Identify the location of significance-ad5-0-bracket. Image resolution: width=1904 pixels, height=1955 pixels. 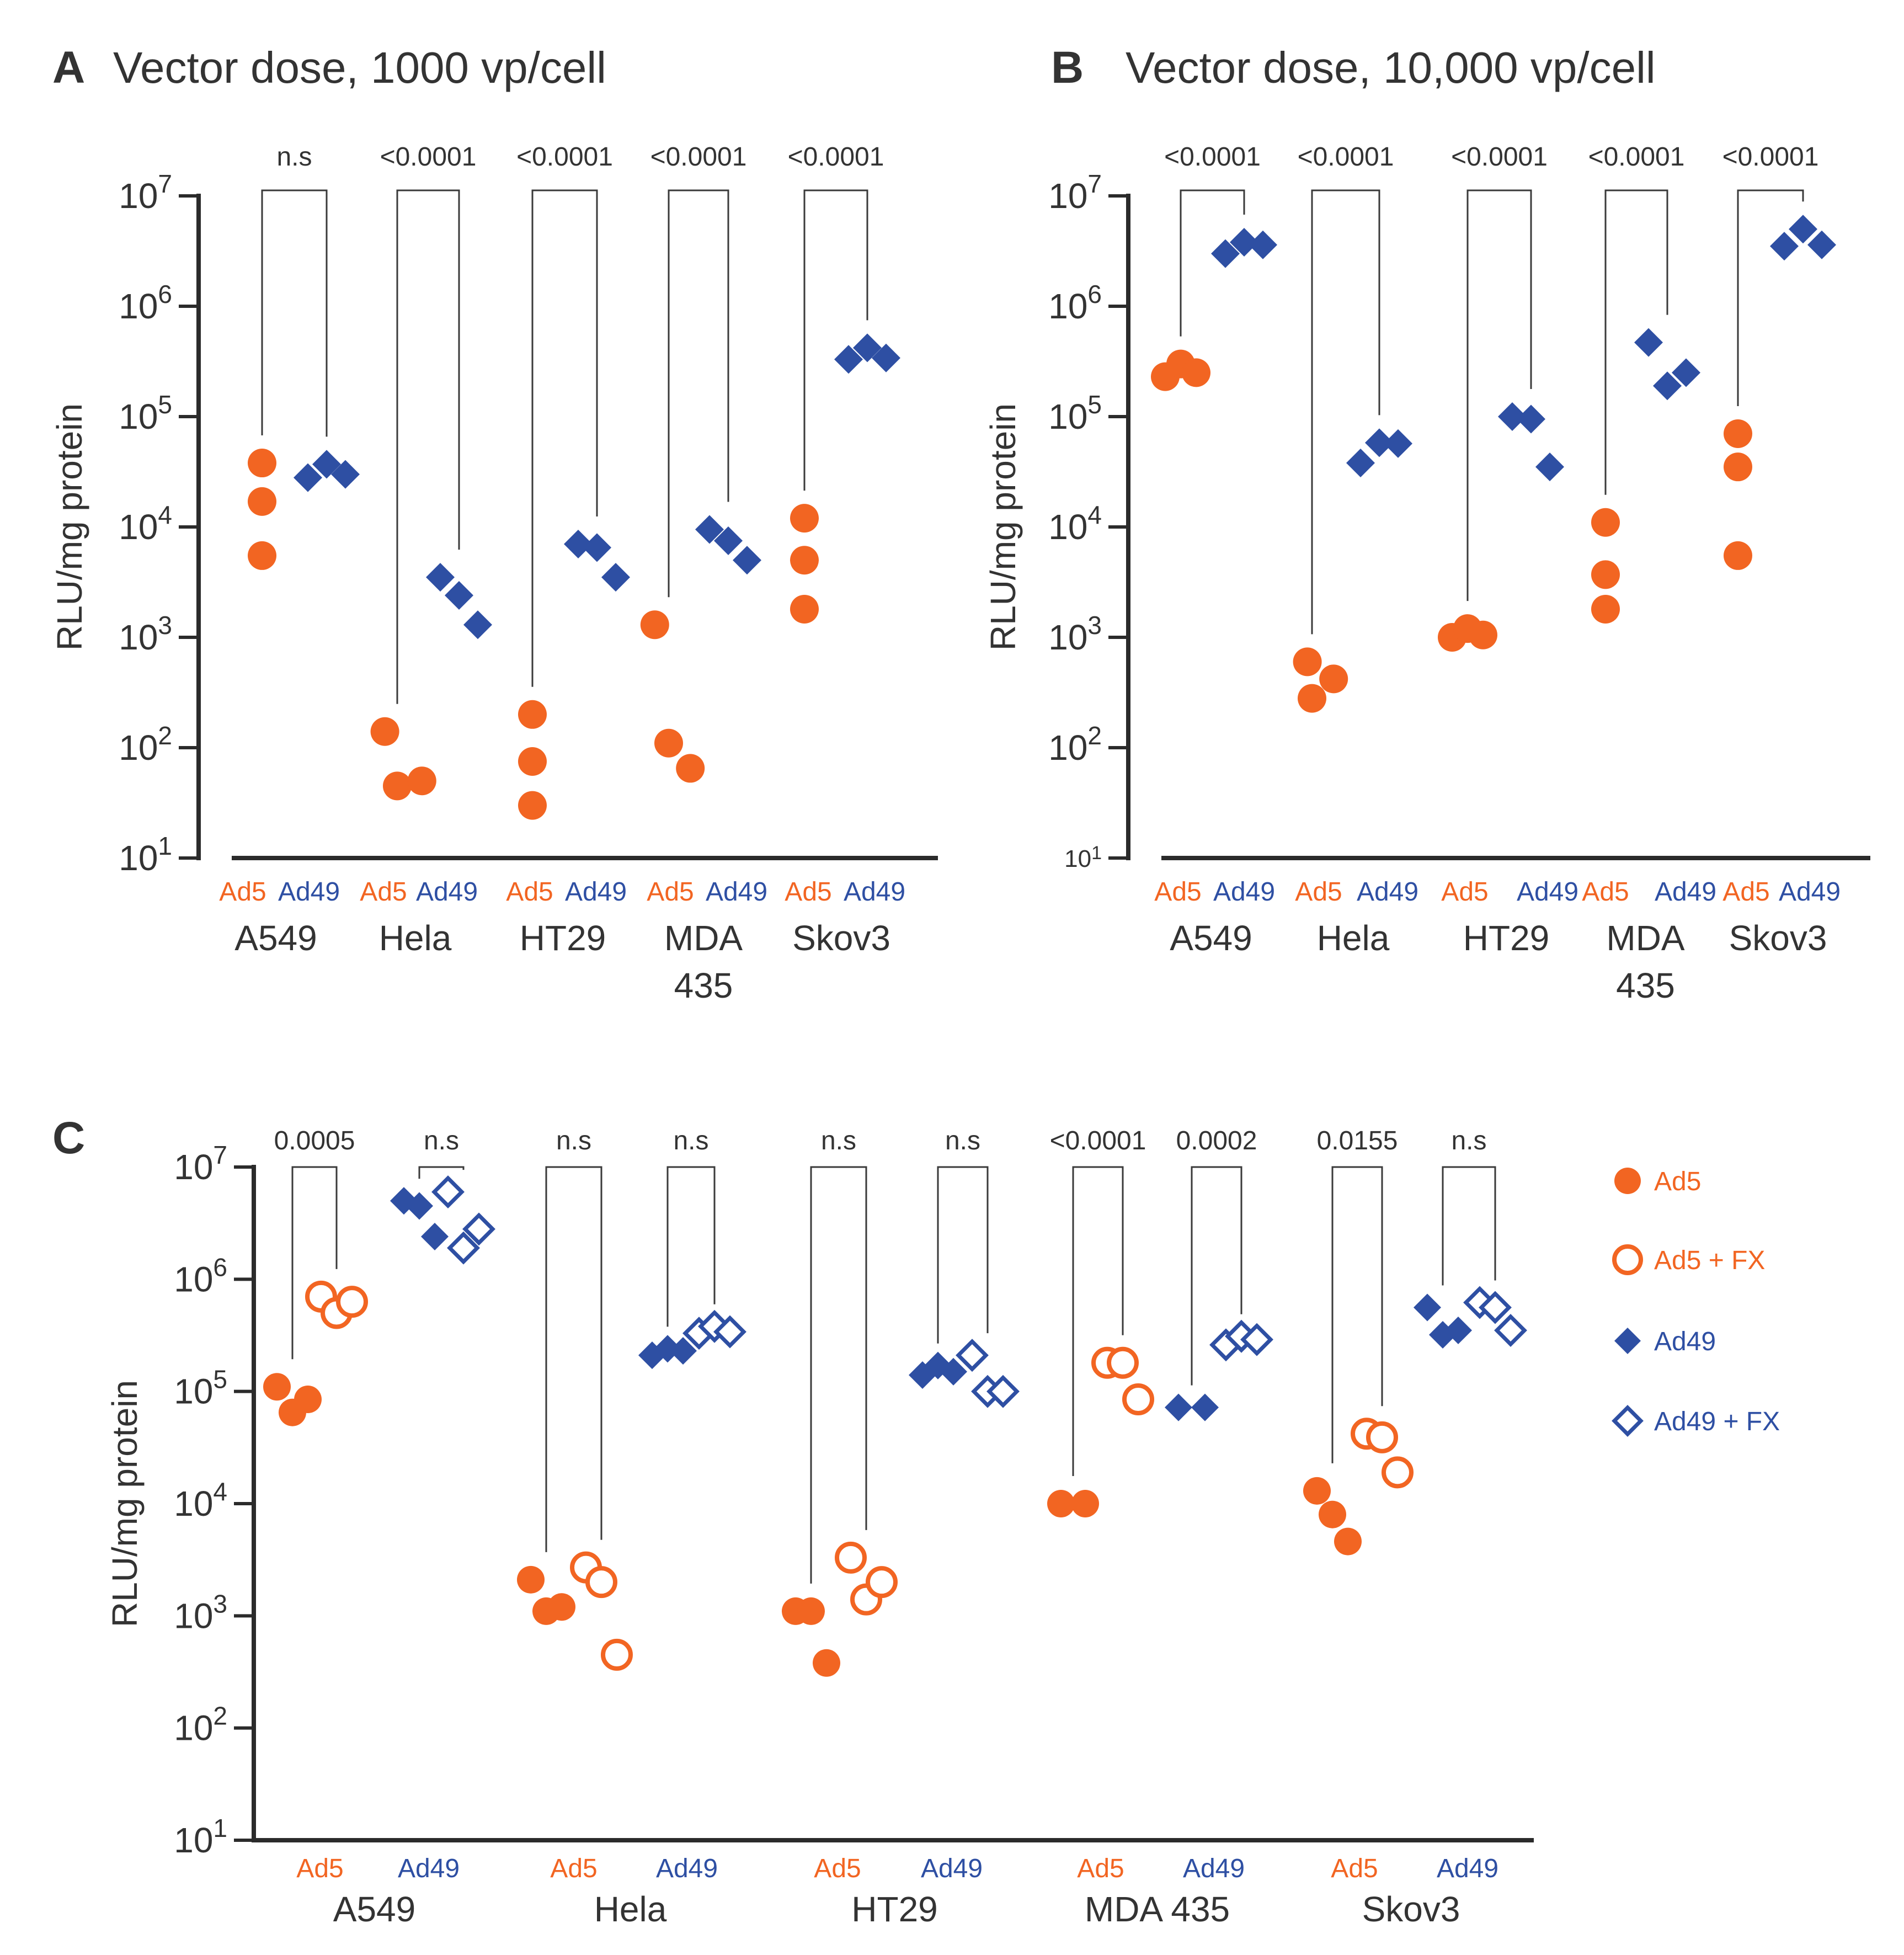
(314, 1263).